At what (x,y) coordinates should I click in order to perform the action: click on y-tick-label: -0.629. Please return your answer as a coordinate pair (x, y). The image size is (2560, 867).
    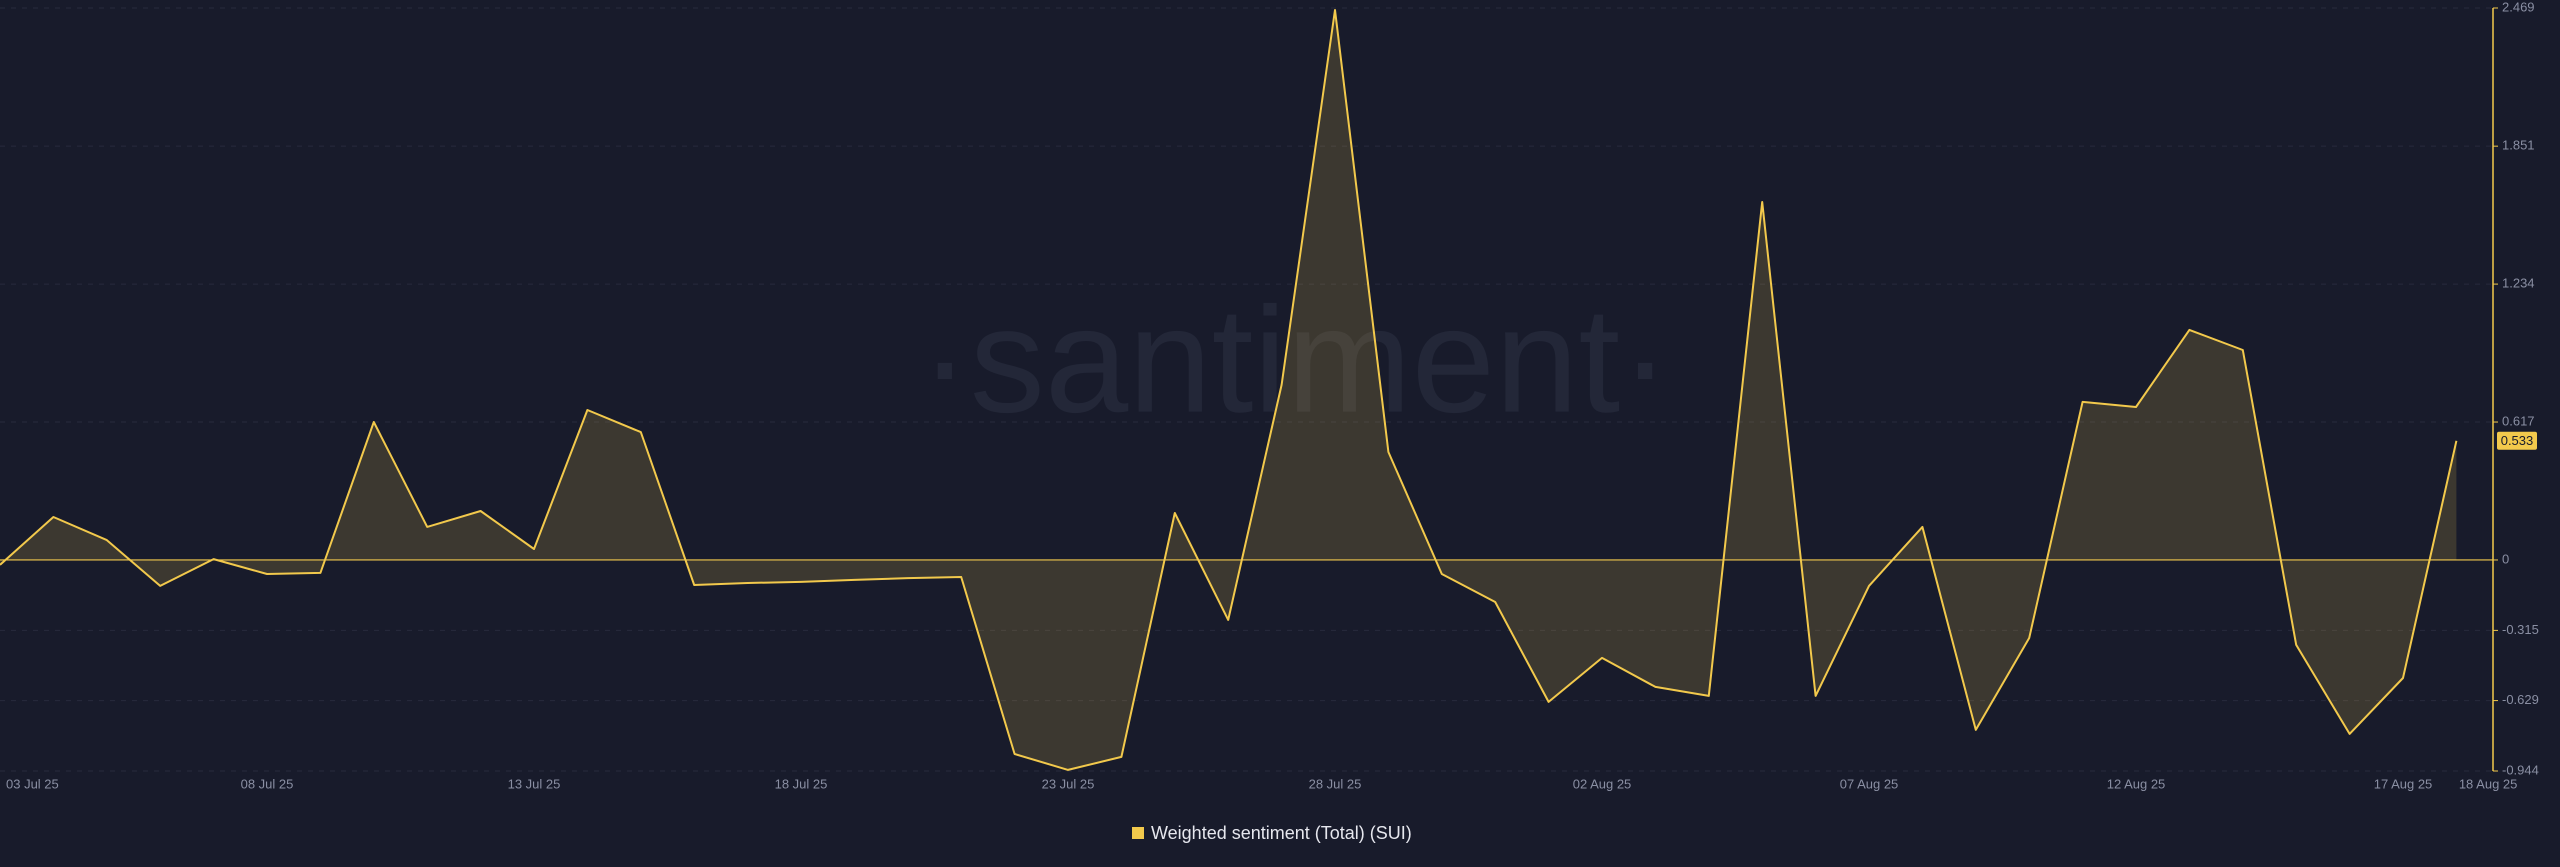
    Looking at the image, I should click on (2520, 699).